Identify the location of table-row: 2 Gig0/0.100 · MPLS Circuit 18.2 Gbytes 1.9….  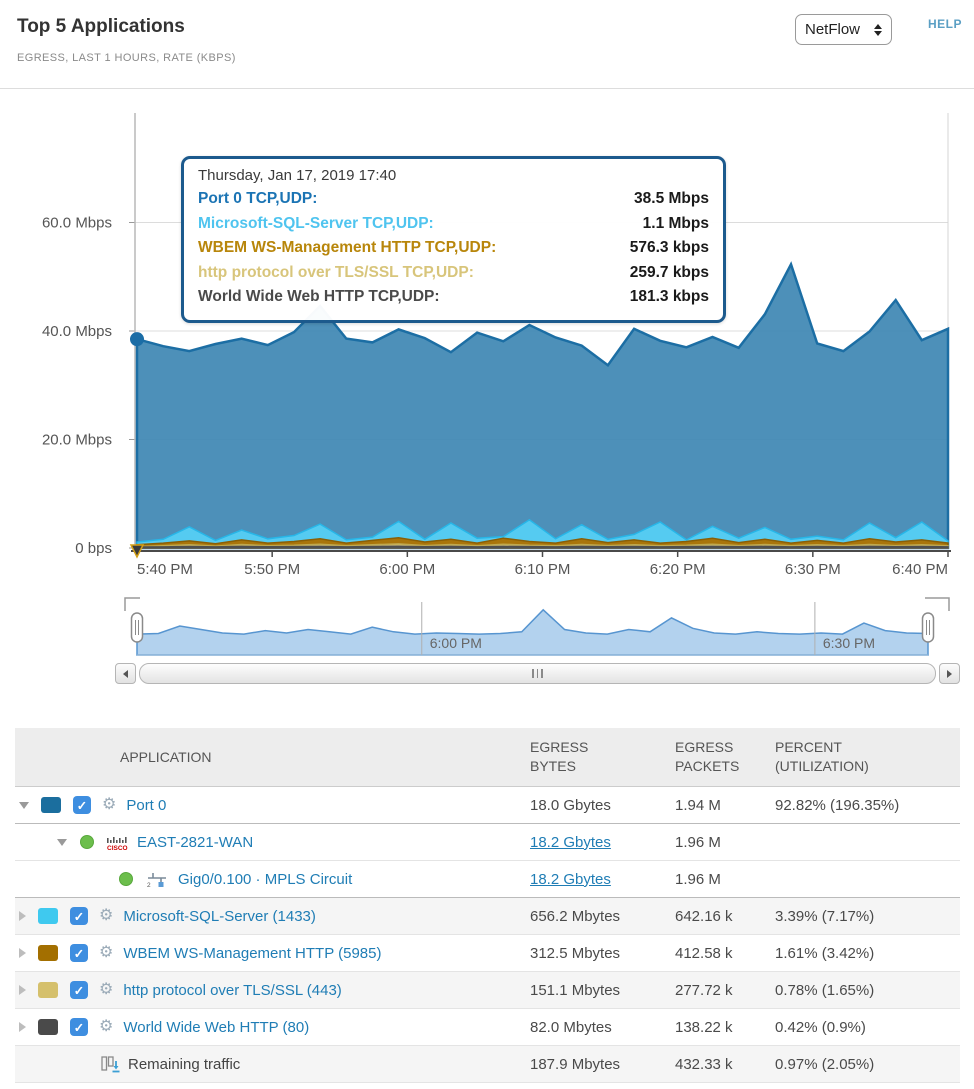
(487, 879).